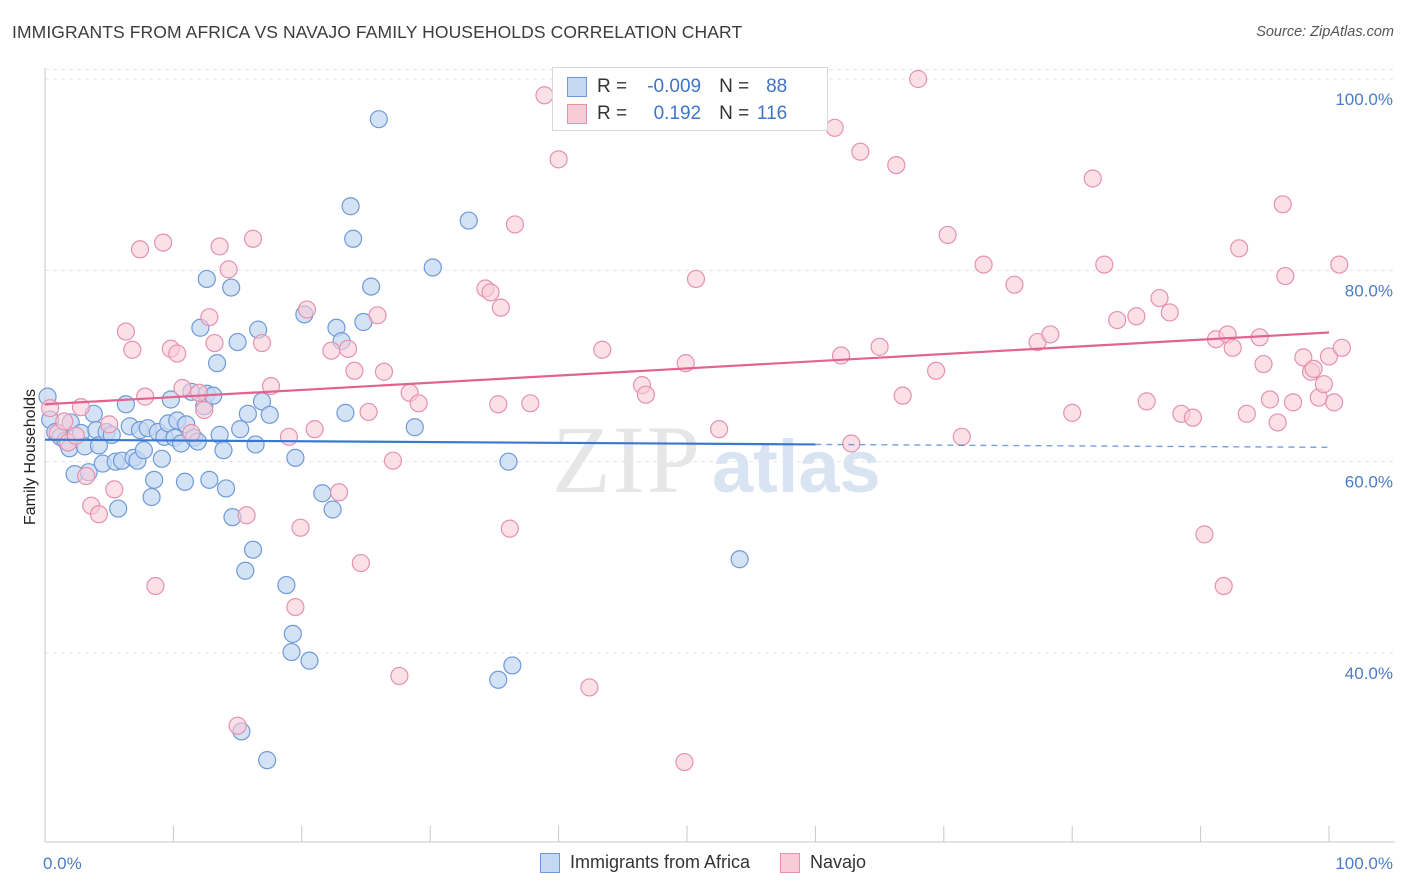  Describe the element at coordinates (430, 442) in the screenshot. I see `trend-africa` at that location.